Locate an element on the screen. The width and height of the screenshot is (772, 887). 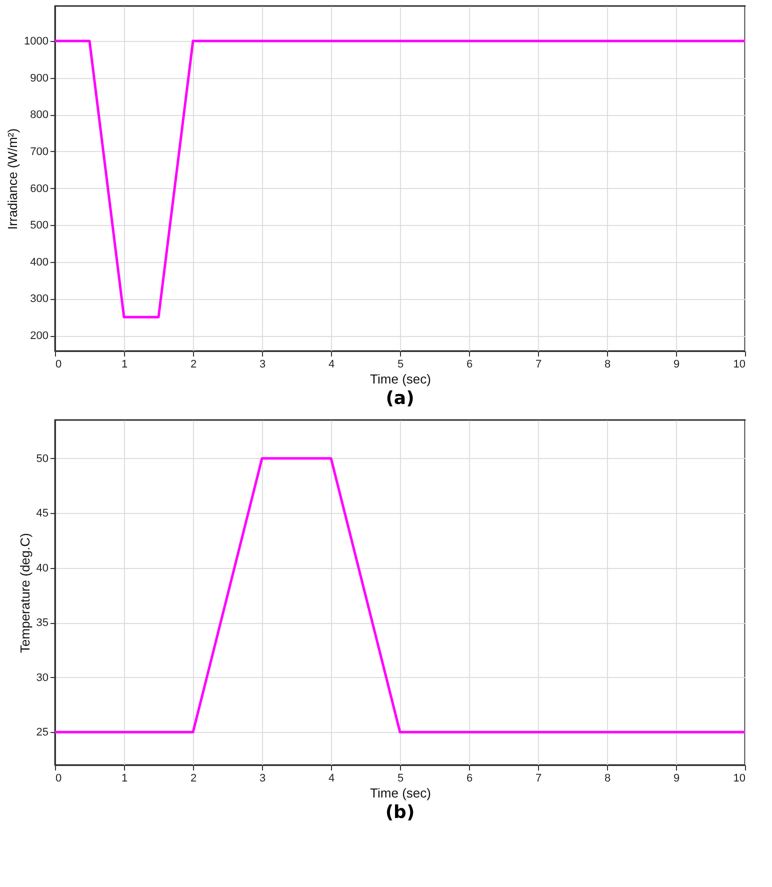
y-tick-label: 900 is located at coordinates (39, 78).